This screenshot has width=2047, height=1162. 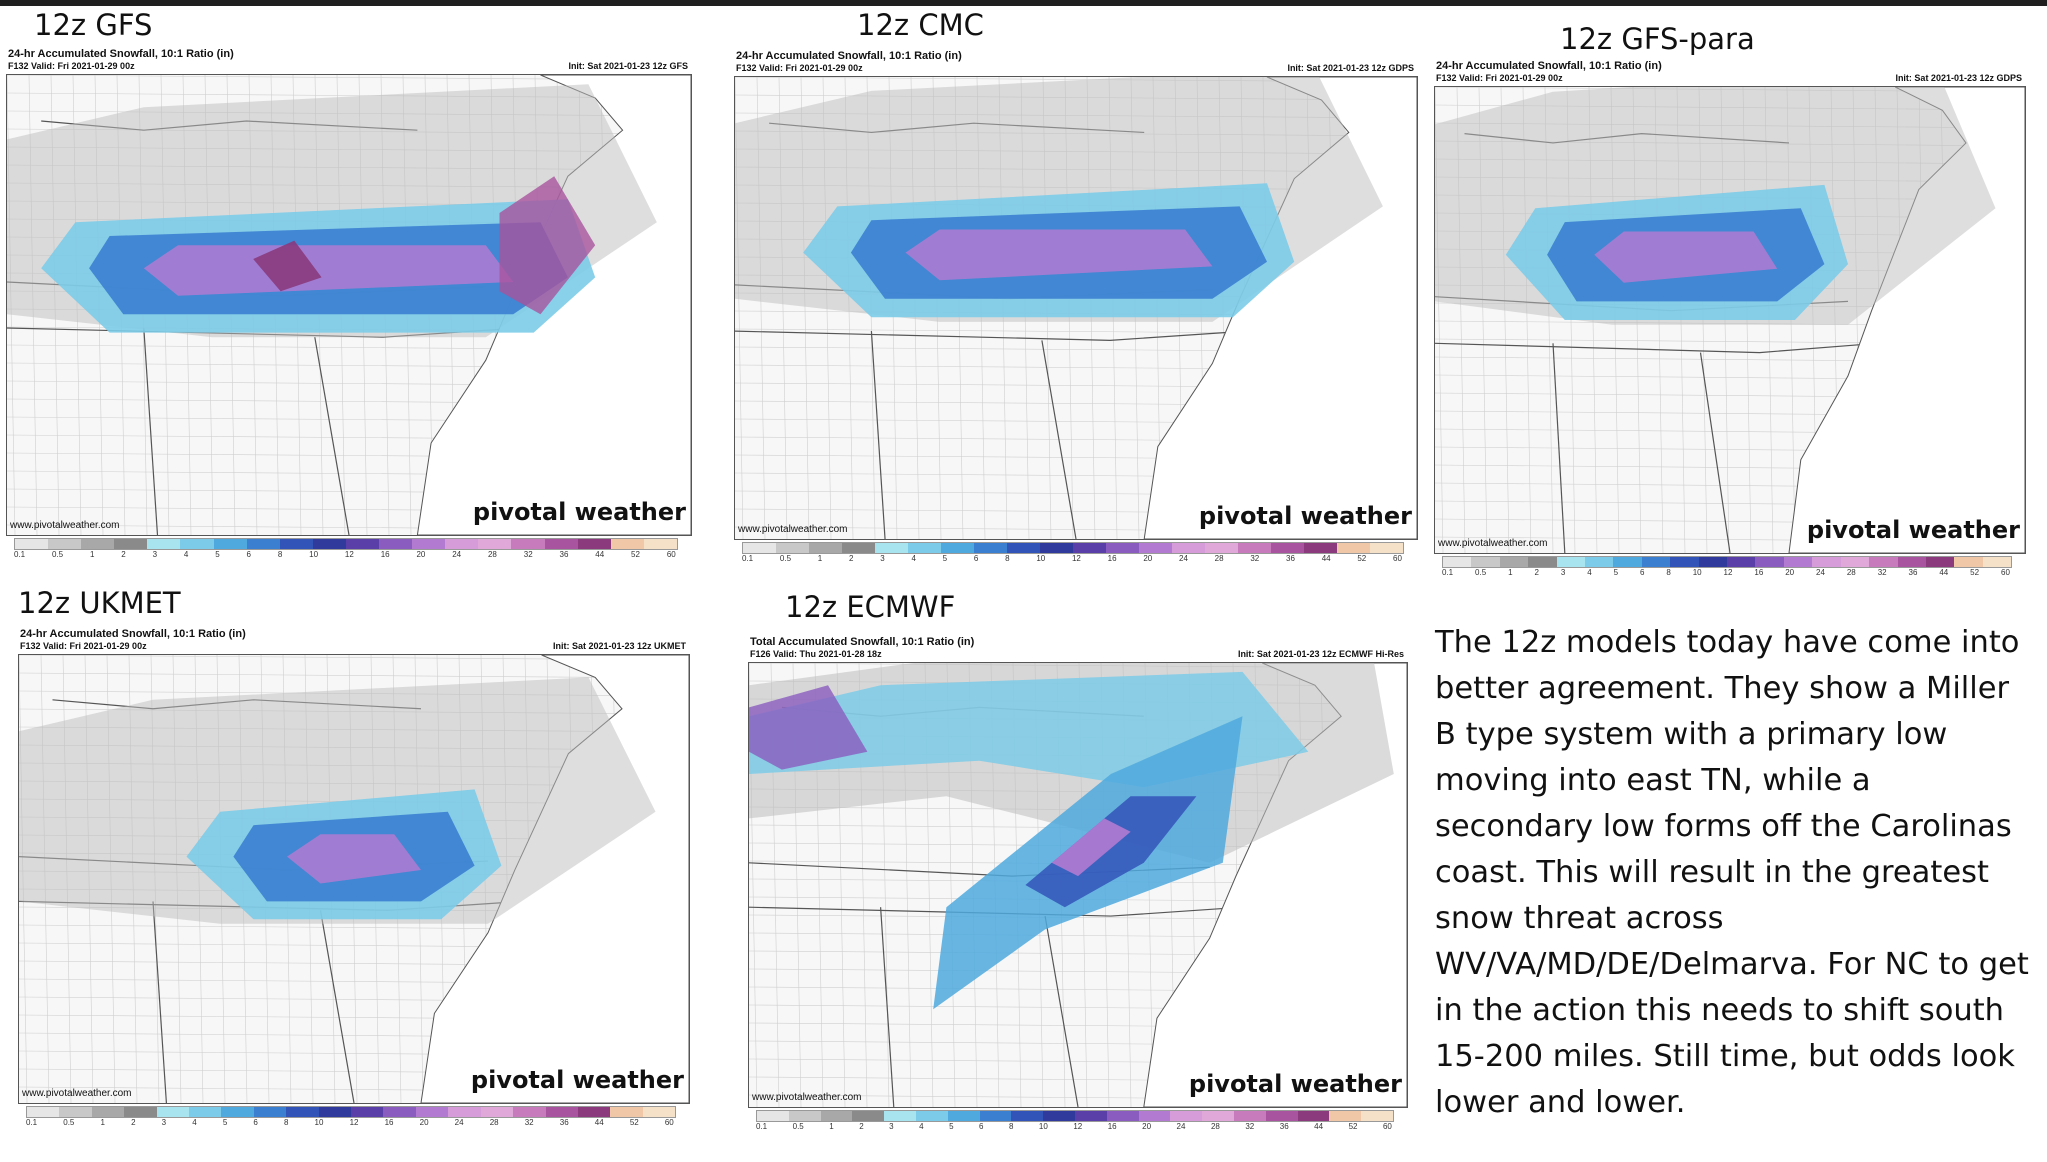 I want to click on colorbar-tick-label: 0.5, so click(x=798, y=1126).